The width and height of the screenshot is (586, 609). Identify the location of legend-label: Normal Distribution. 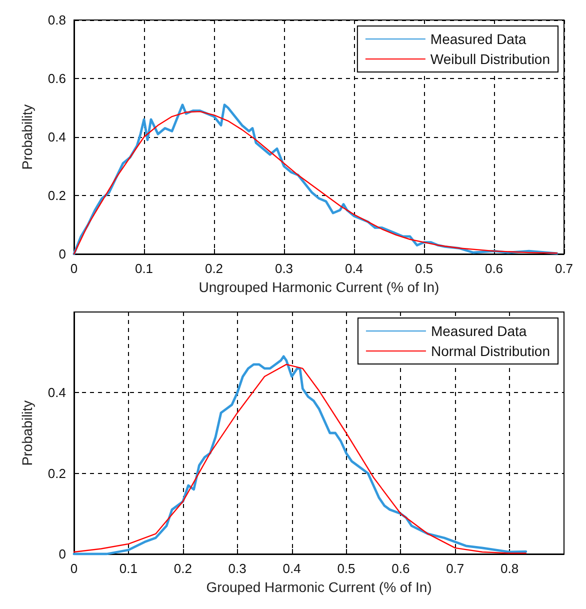
(490, 351).